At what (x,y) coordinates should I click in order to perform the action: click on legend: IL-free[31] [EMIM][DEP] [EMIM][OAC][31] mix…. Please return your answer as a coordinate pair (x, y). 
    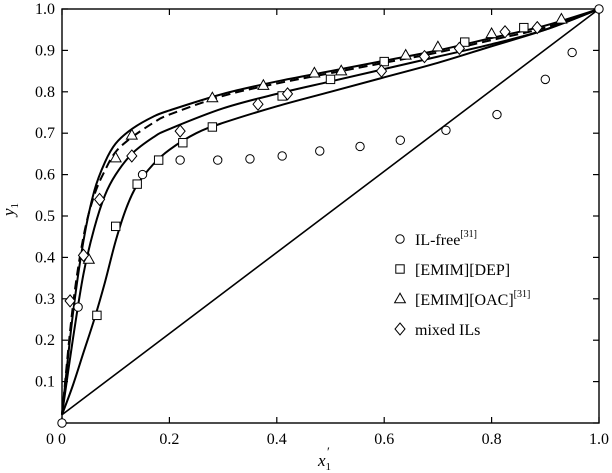
    Looking at the image, I should click on (461, 284).